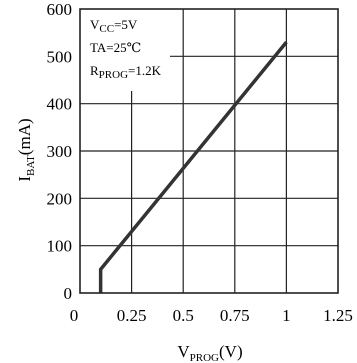 The height and width of the screenshot is (363, 357). I want to click on annotation-rprog: RPROG=1.2K, so click(126, 72).